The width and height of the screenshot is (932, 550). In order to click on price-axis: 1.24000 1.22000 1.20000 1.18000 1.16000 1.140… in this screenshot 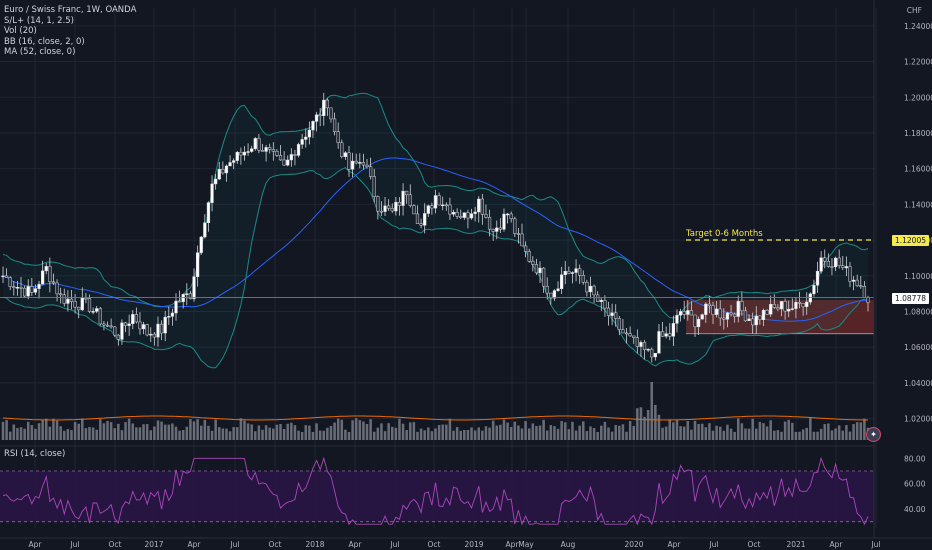, I will do `click(902, 269)`.